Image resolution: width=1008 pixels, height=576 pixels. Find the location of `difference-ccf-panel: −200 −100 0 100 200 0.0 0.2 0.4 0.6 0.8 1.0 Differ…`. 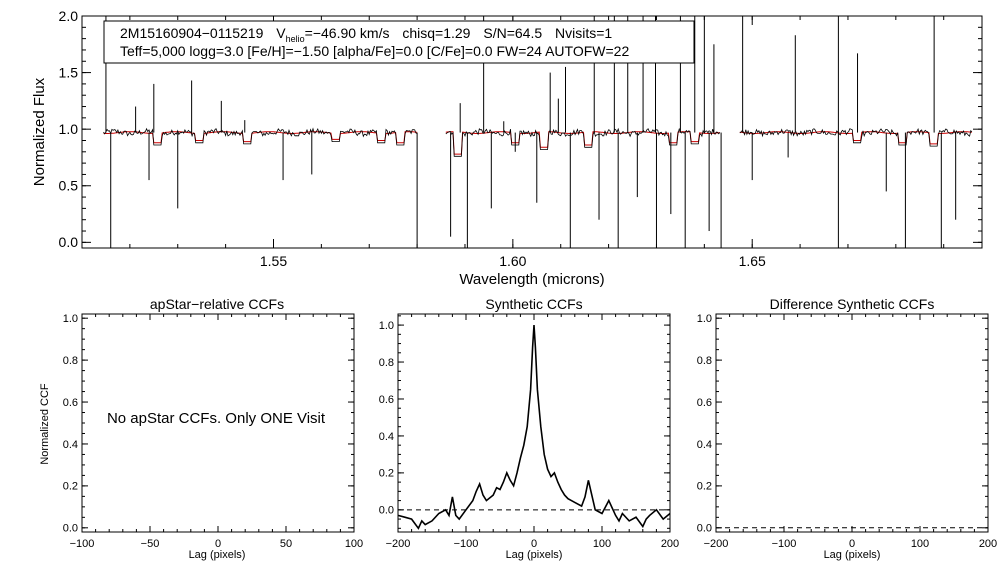

difference-ccf-panel: −200 −100 0 100 200 0.0 0.2 0.4 0.6 0.8 1.0 Differ… is located at coordinates (847, 428).